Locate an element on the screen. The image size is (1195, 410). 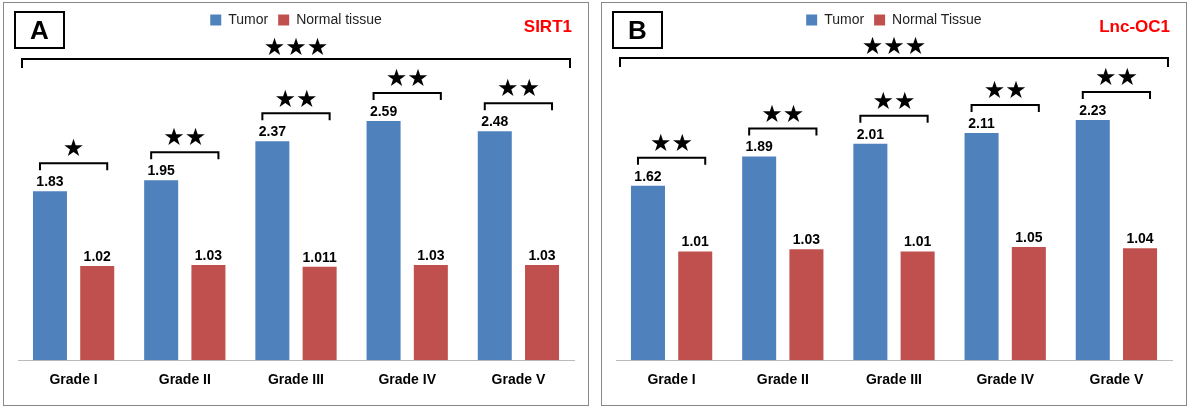
data-label: 1.95 is located at coordinates (161, 169).